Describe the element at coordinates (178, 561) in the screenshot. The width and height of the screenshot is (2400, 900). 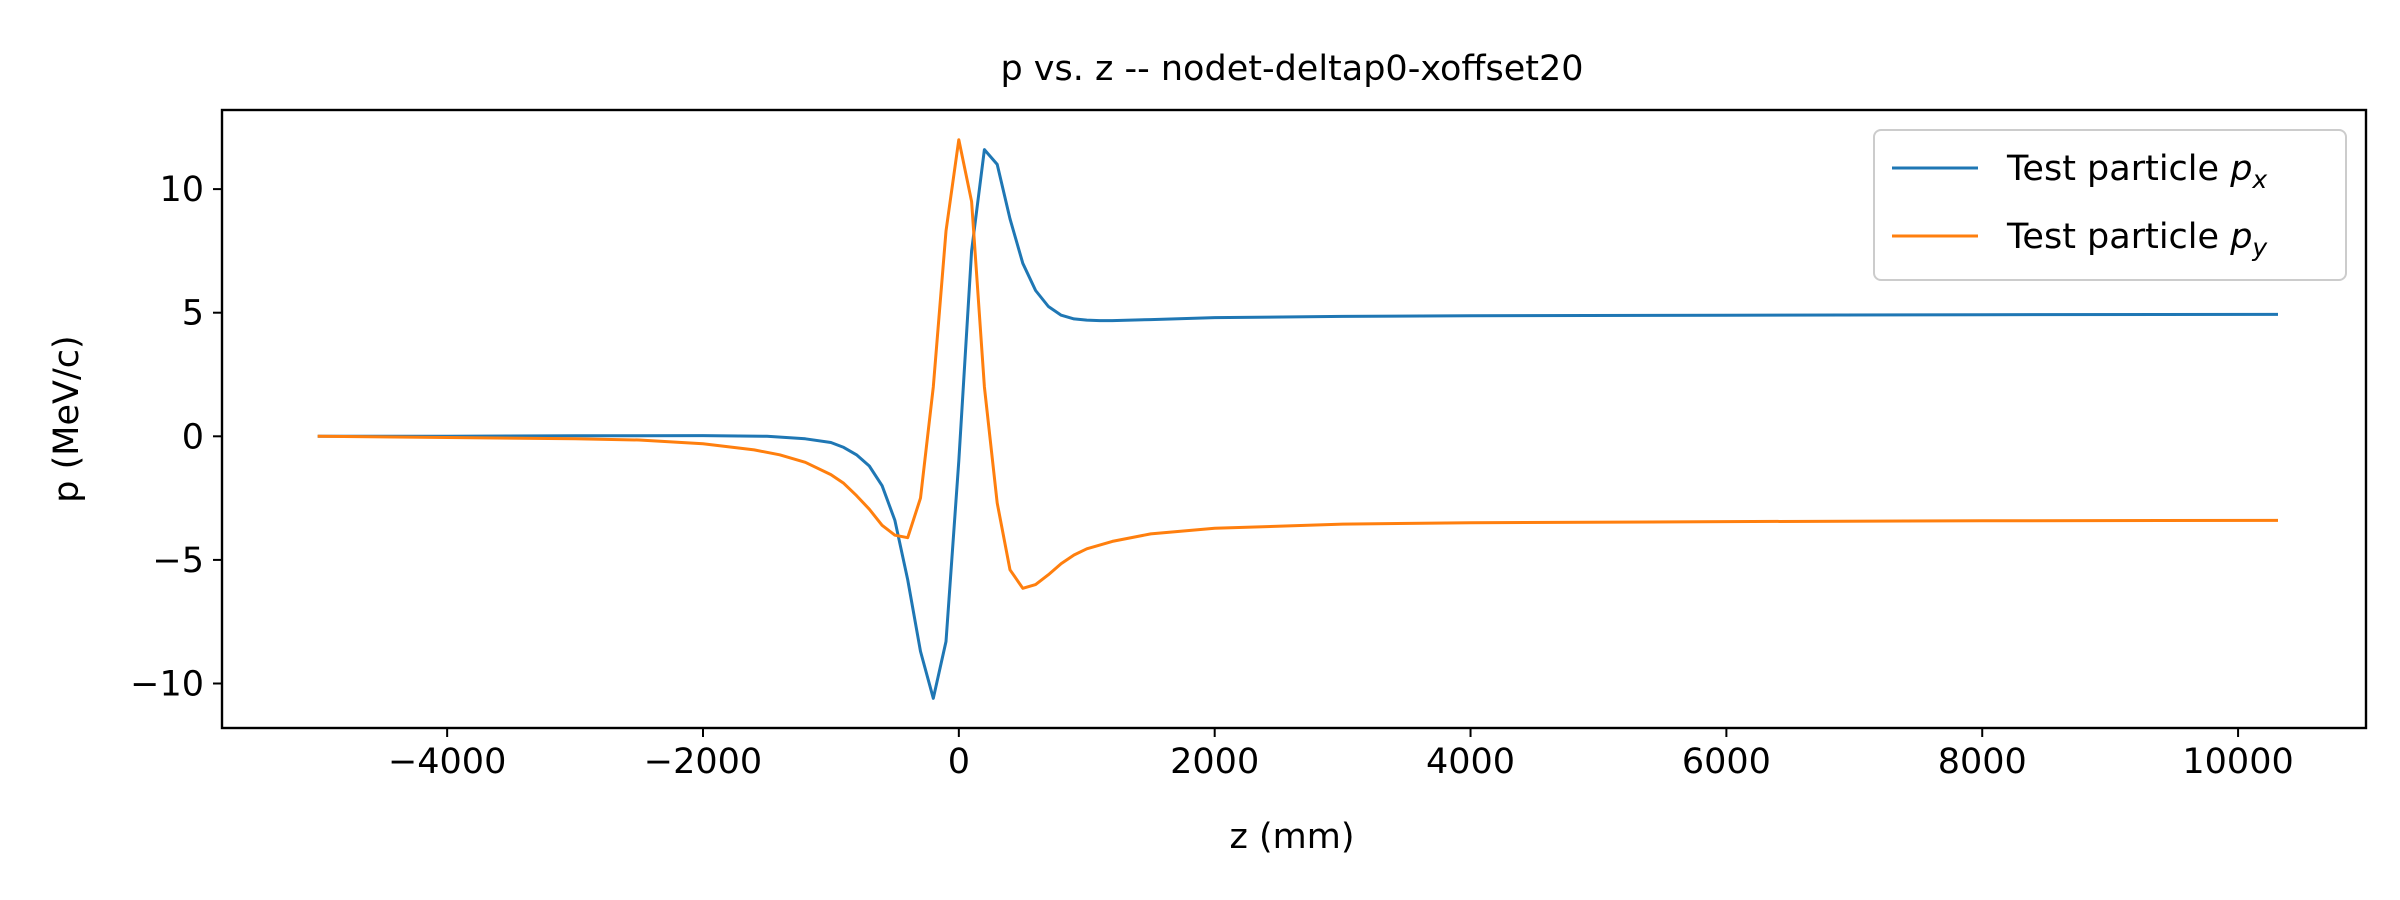
I see `y-tick-label: −5` at that location.